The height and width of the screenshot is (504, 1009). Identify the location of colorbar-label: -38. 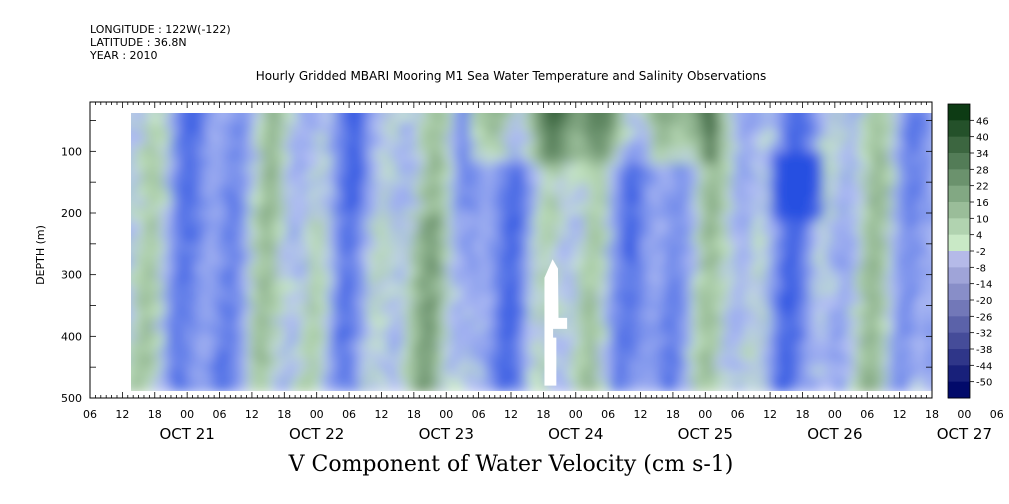
(984, 350).